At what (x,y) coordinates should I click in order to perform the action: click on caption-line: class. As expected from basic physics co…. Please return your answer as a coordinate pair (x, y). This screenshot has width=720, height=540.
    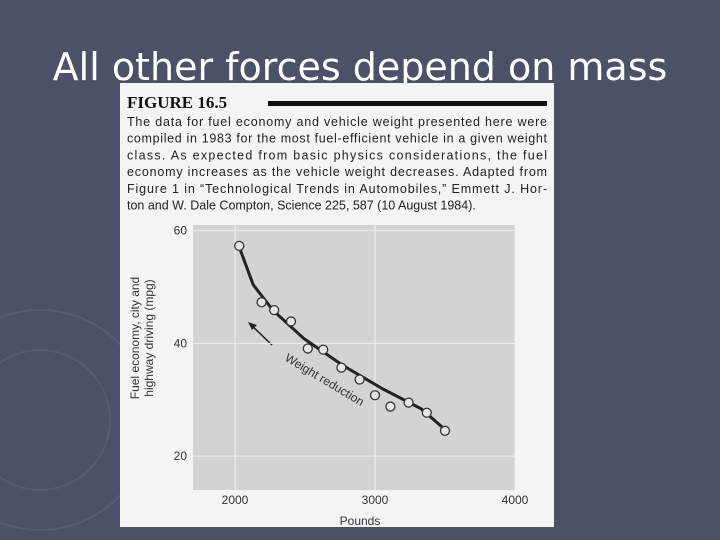
    Looking at the image, I should click on (337, 155).